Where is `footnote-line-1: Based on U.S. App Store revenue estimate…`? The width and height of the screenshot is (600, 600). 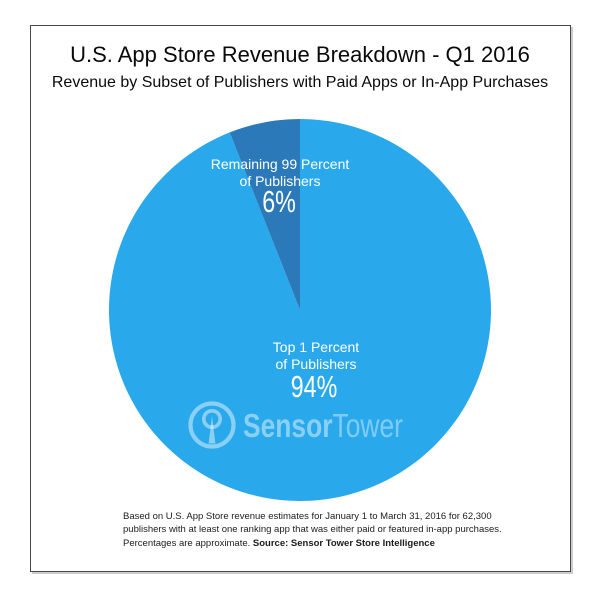
footnote-line-1: Based on U.S. App Store revenue estimate… is located at coordinates (307, 516).